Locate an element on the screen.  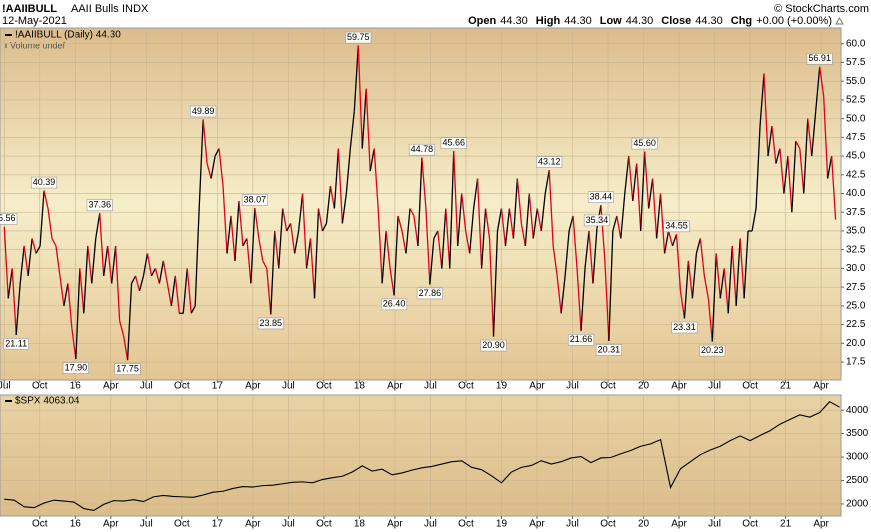
value-label: 40.39 is located at coordinates (44, 182).